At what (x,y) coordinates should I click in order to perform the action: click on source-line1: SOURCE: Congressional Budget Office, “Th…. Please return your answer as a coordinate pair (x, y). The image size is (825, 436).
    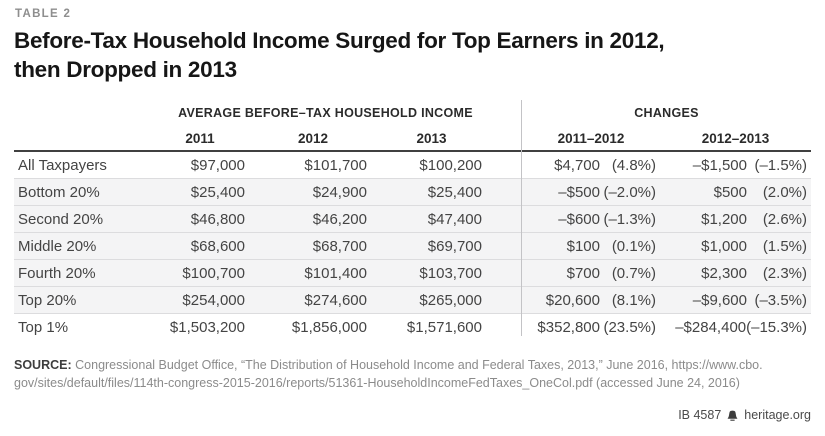
    Looking at the image, I should click on (412, 366).